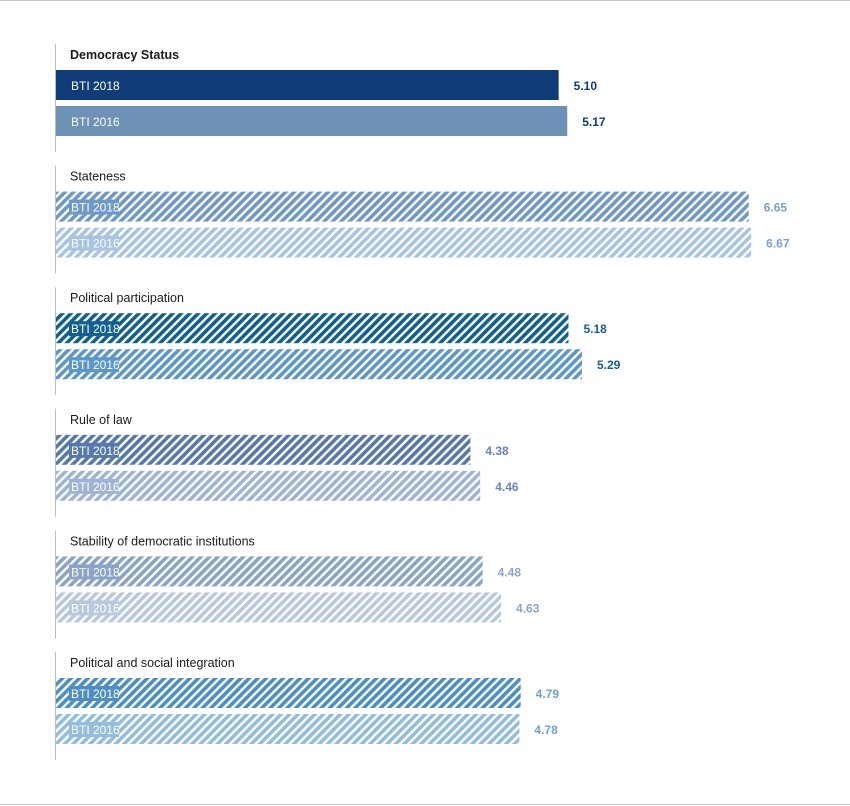  Describe the element at coordinates (528, 608) in the screenshot. I see `value-label-stability-of-democratic-institutions-bti2016: 4.63` at that location.